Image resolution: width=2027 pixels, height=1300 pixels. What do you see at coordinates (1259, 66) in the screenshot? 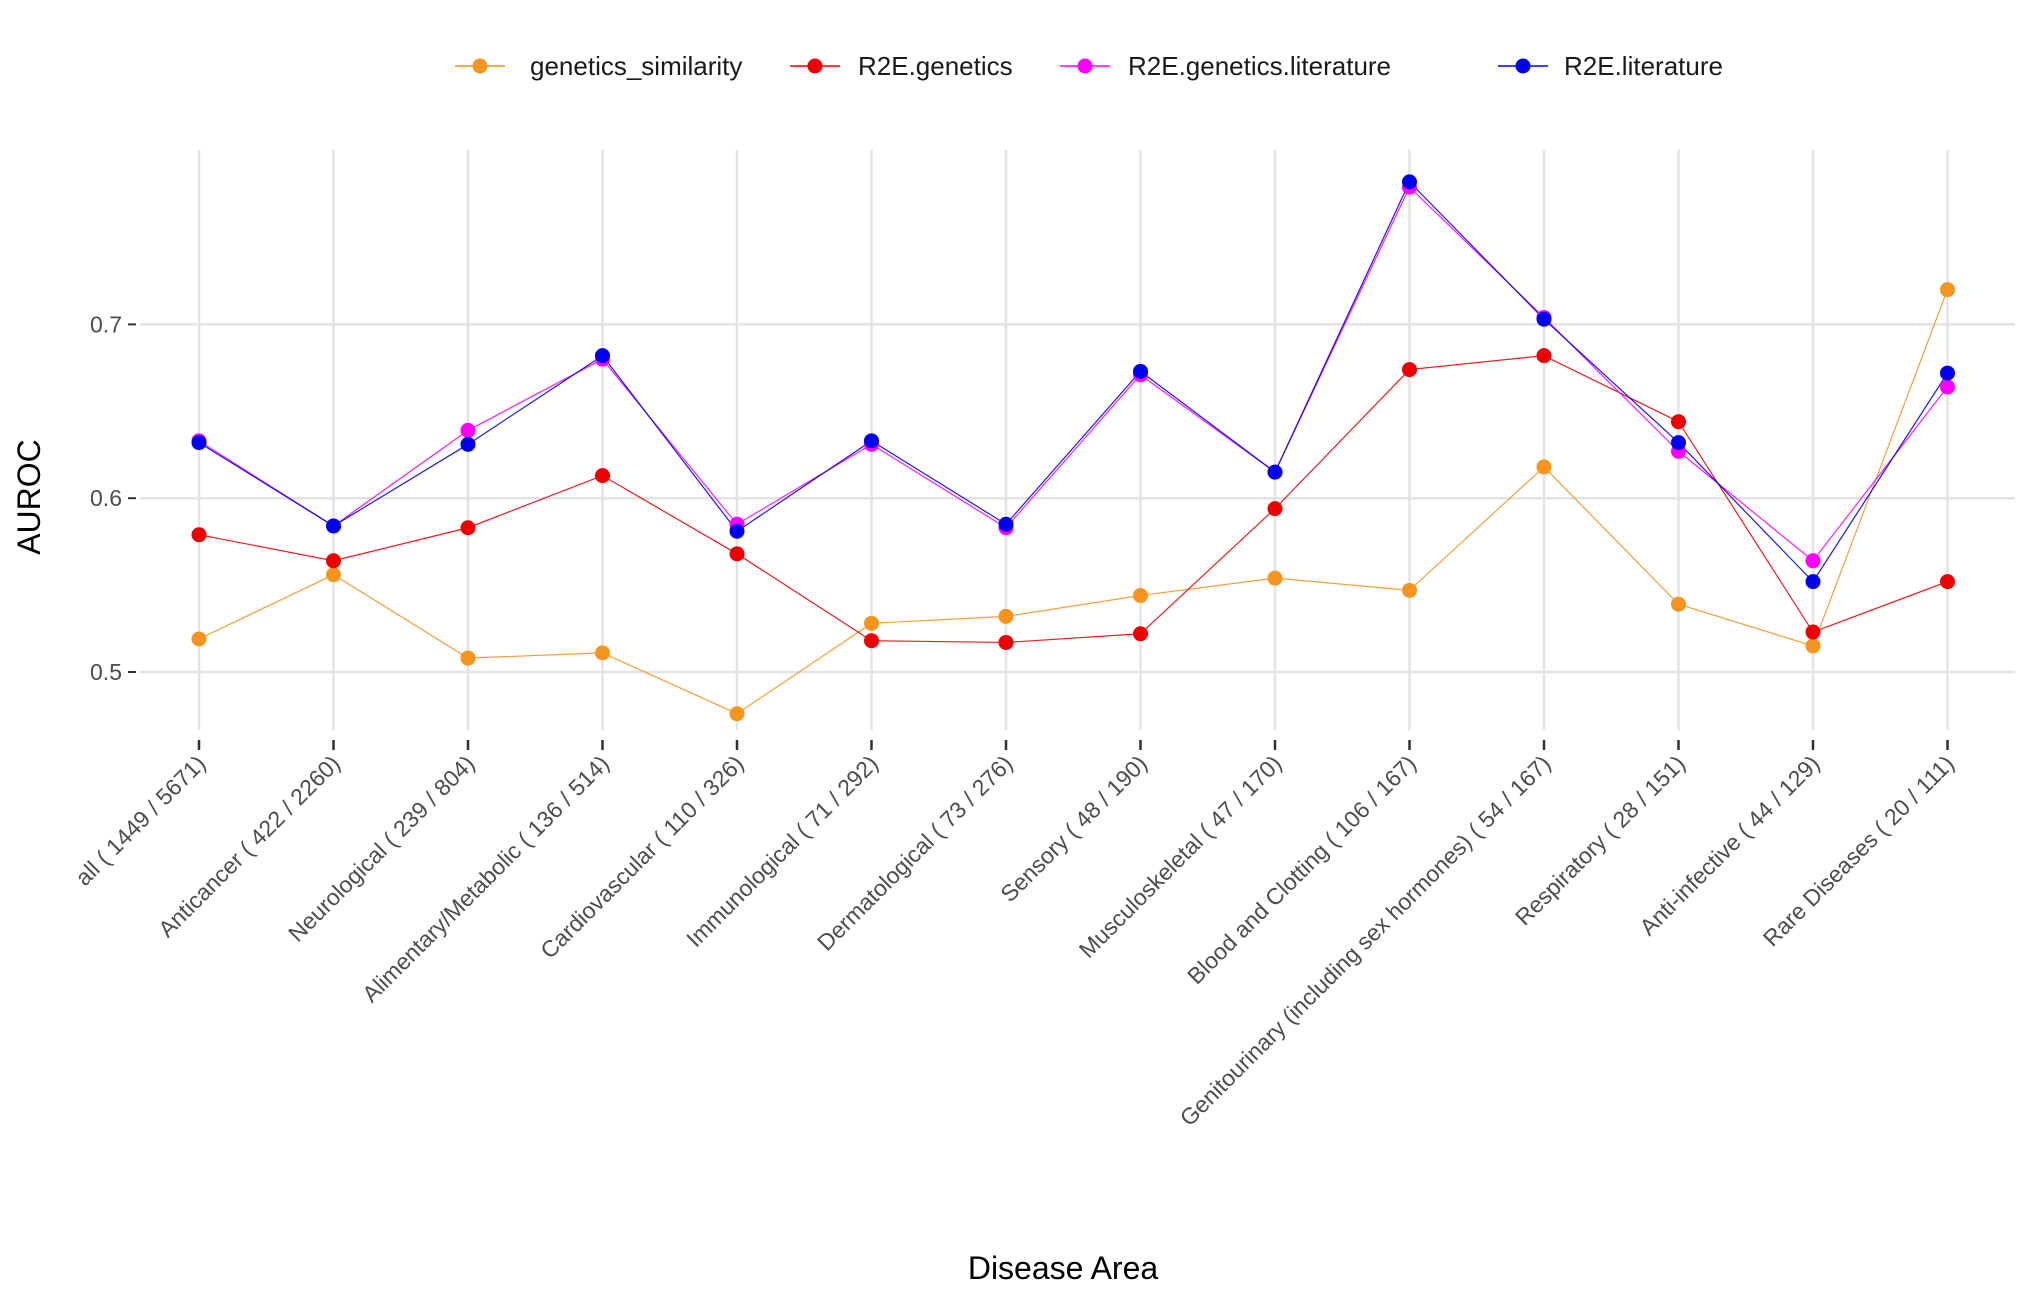
I see `legend-label: R2E.genetics.literature` at bounding box center [1259, 66].